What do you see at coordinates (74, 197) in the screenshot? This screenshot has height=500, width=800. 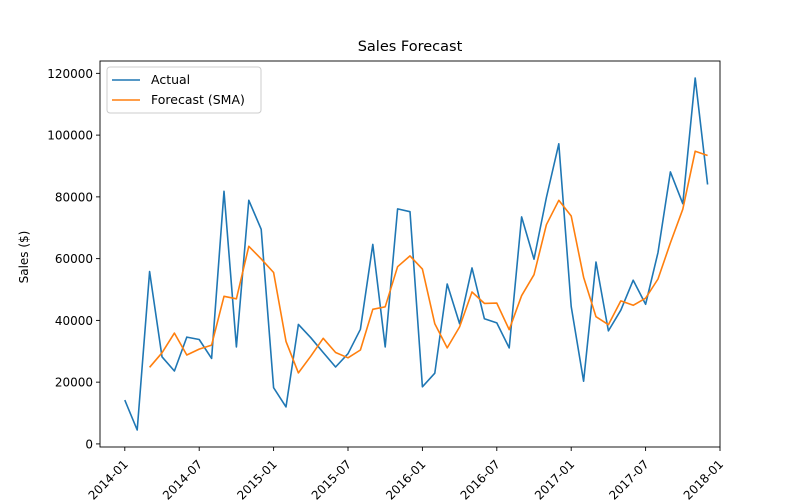 I see `y-tick-label: 80000` at bounding box center [74, 197].